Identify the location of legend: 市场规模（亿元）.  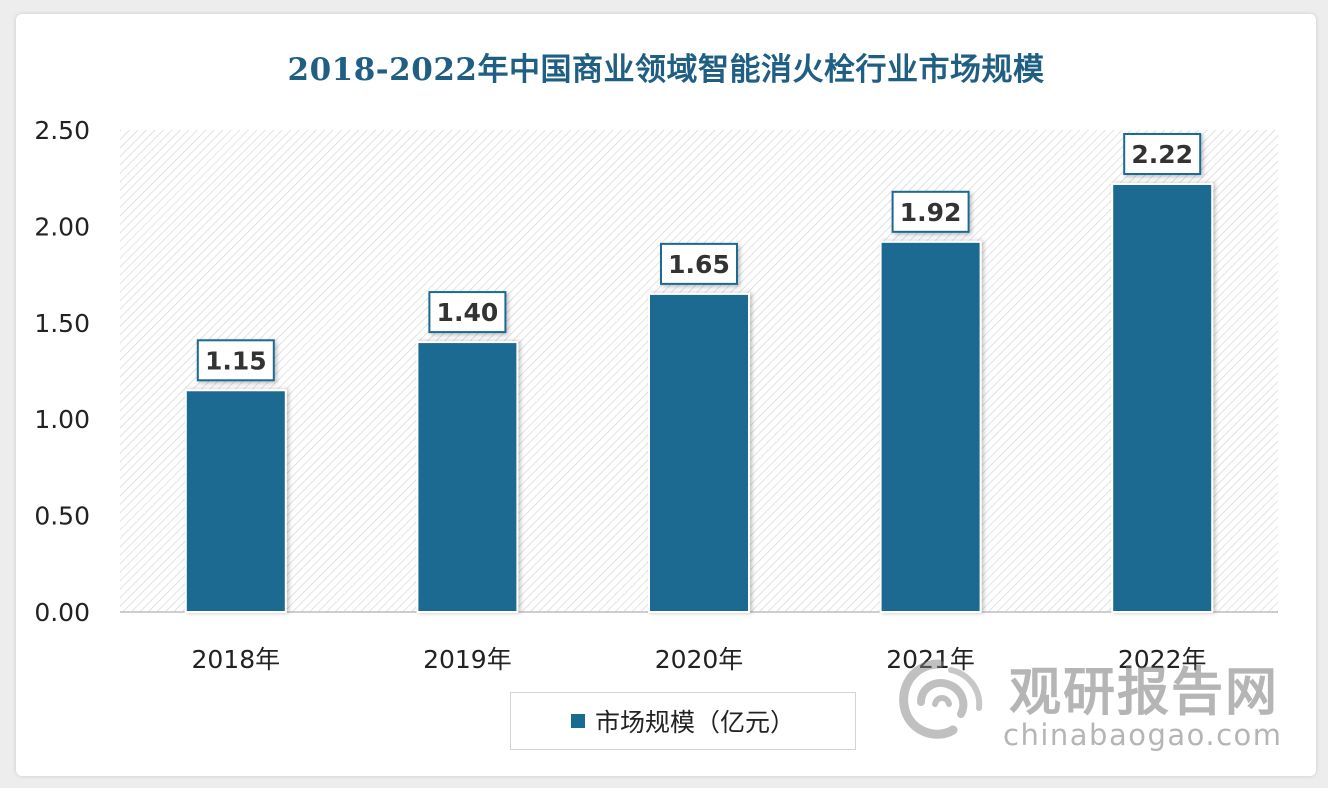
(683, 721).